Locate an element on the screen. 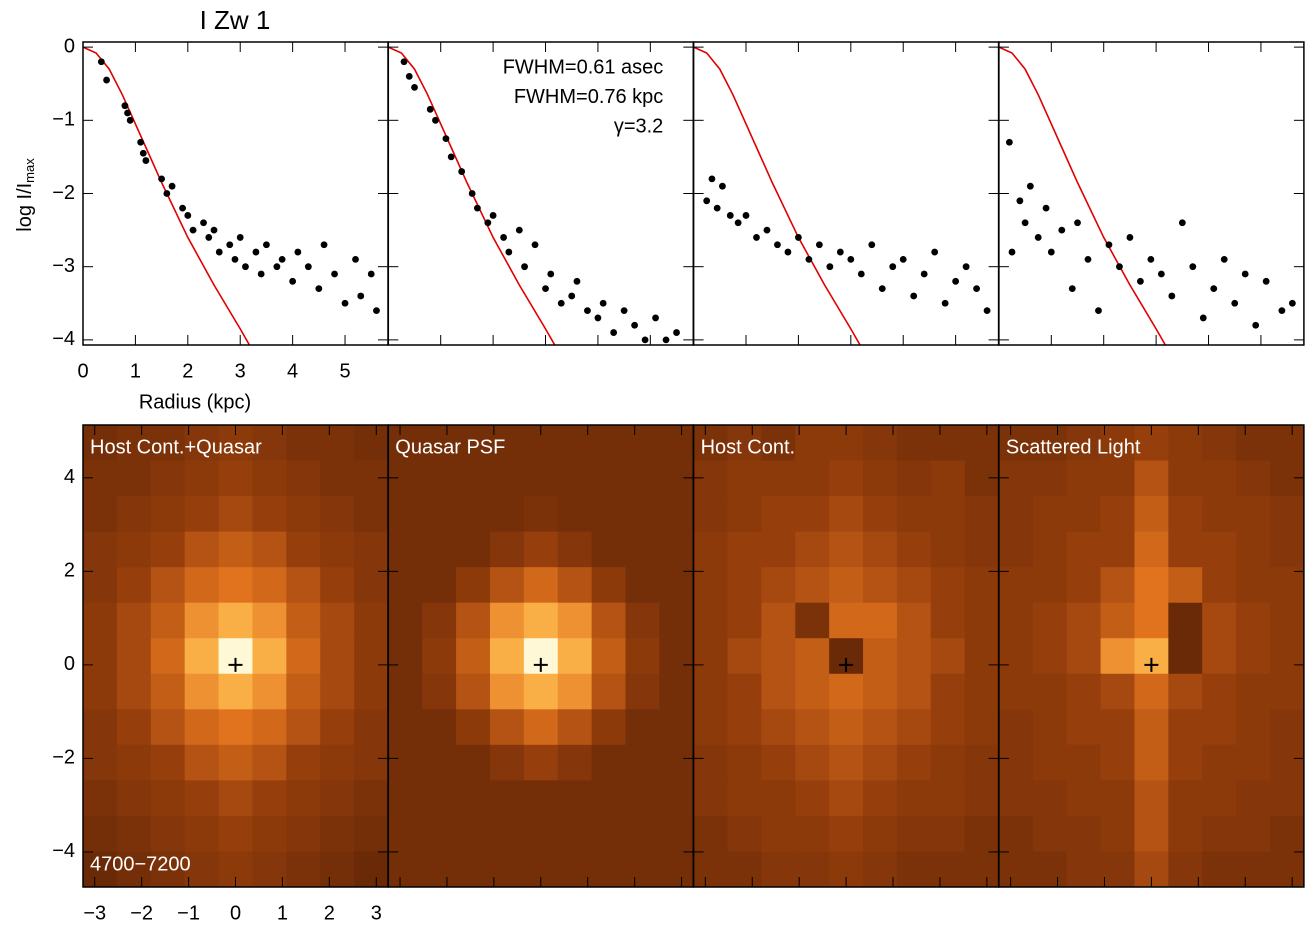 This screenshot has width=1310, height=930. y-axis-label-sub: max is located at coordinates (29, 170).